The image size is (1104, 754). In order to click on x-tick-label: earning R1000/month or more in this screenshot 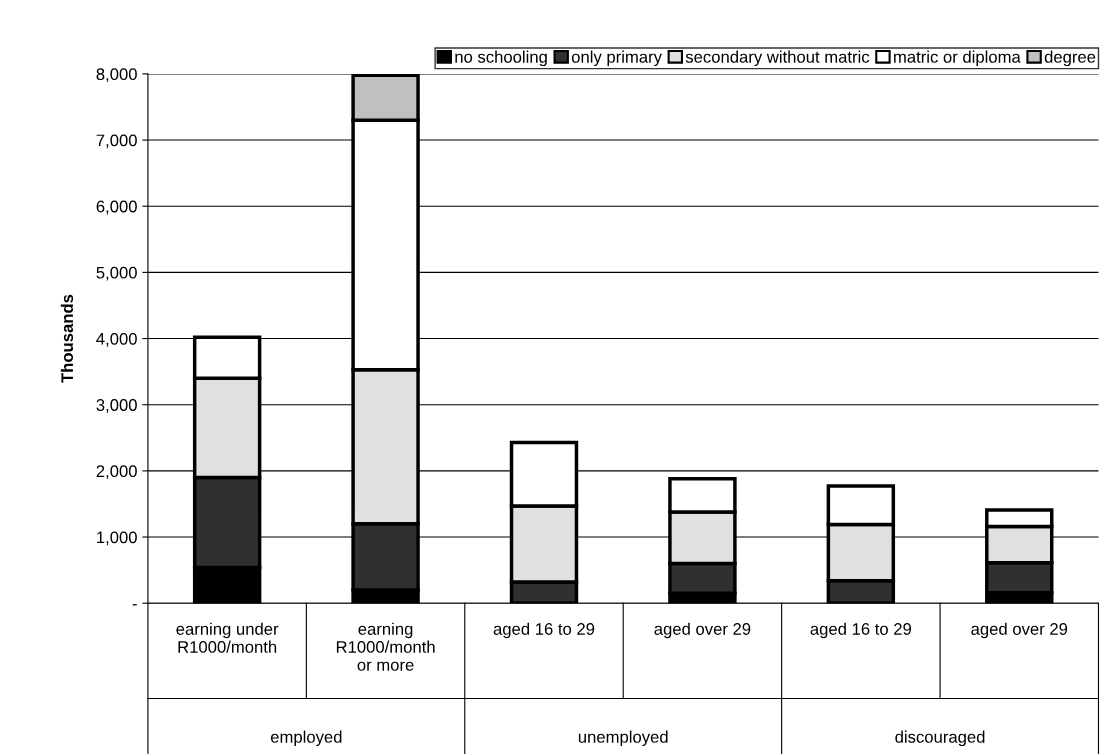, I will do `click(385, 646)`.